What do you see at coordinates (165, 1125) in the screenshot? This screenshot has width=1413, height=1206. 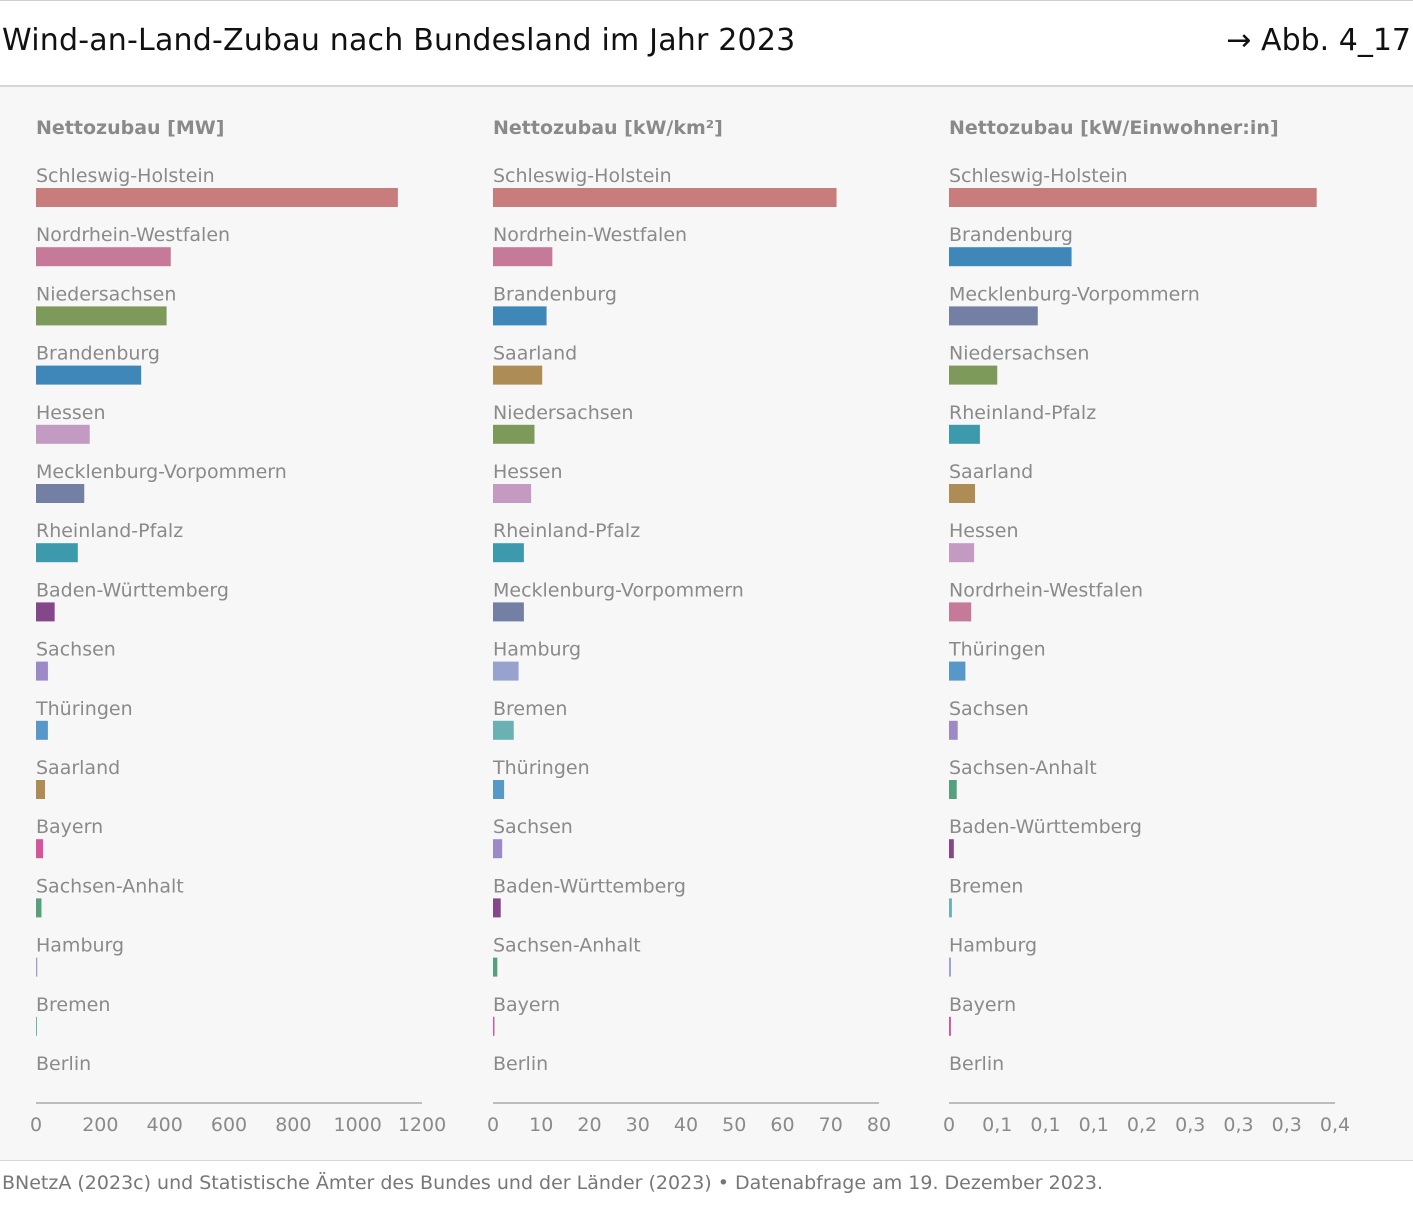 I see `x-tick-label: 400` at bounding box center [165, 1125].